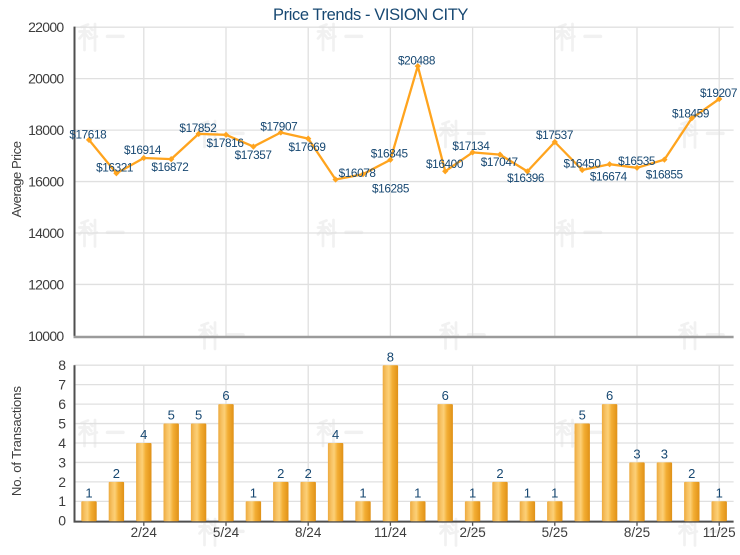  Describe the element at coordinates (472, 532) in the screenshot. I see `svg-text: 2/25` at that location.